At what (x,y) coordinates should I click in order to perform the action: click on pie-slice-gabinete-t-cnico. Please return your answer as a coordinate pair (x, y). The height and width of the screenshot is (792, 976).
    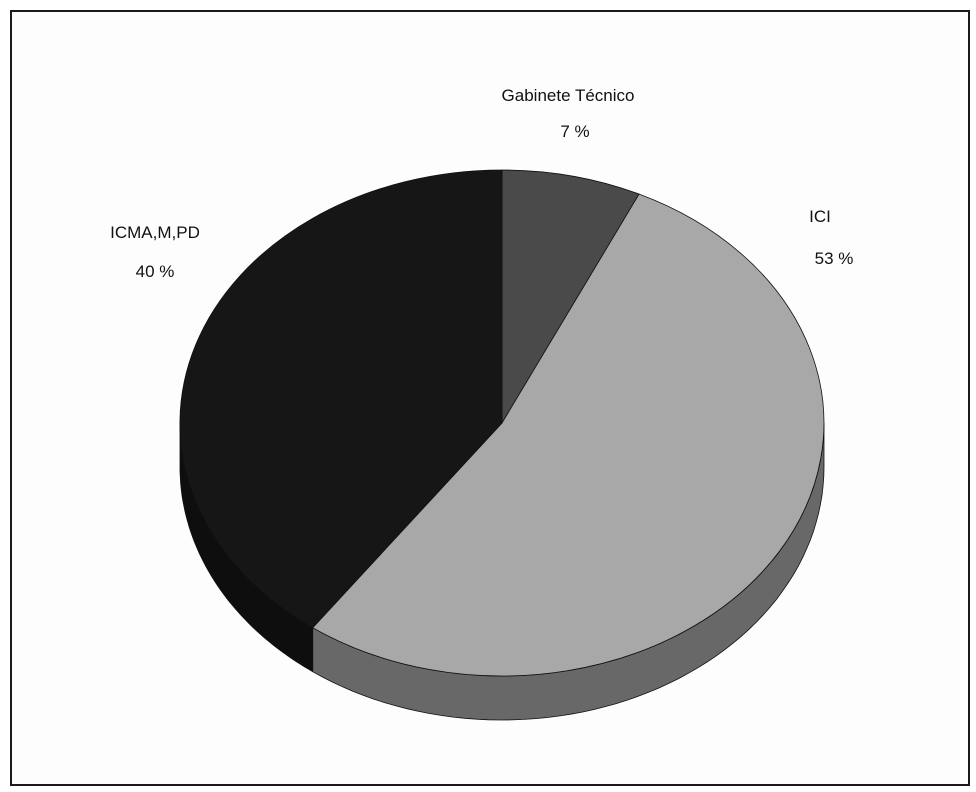
    Looking at the image, I should click on (570, 297).